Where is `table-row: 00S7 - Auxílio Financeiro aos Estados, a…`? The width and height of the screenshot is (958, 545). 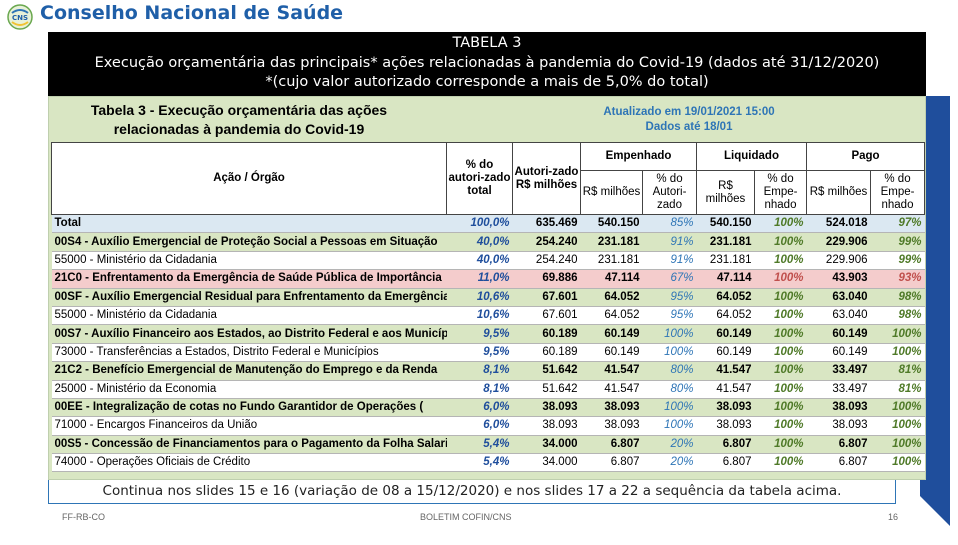 table-row: 00S7 - Auxílio Financeiro aos Estados, a… is located at coordinates (488, 334).